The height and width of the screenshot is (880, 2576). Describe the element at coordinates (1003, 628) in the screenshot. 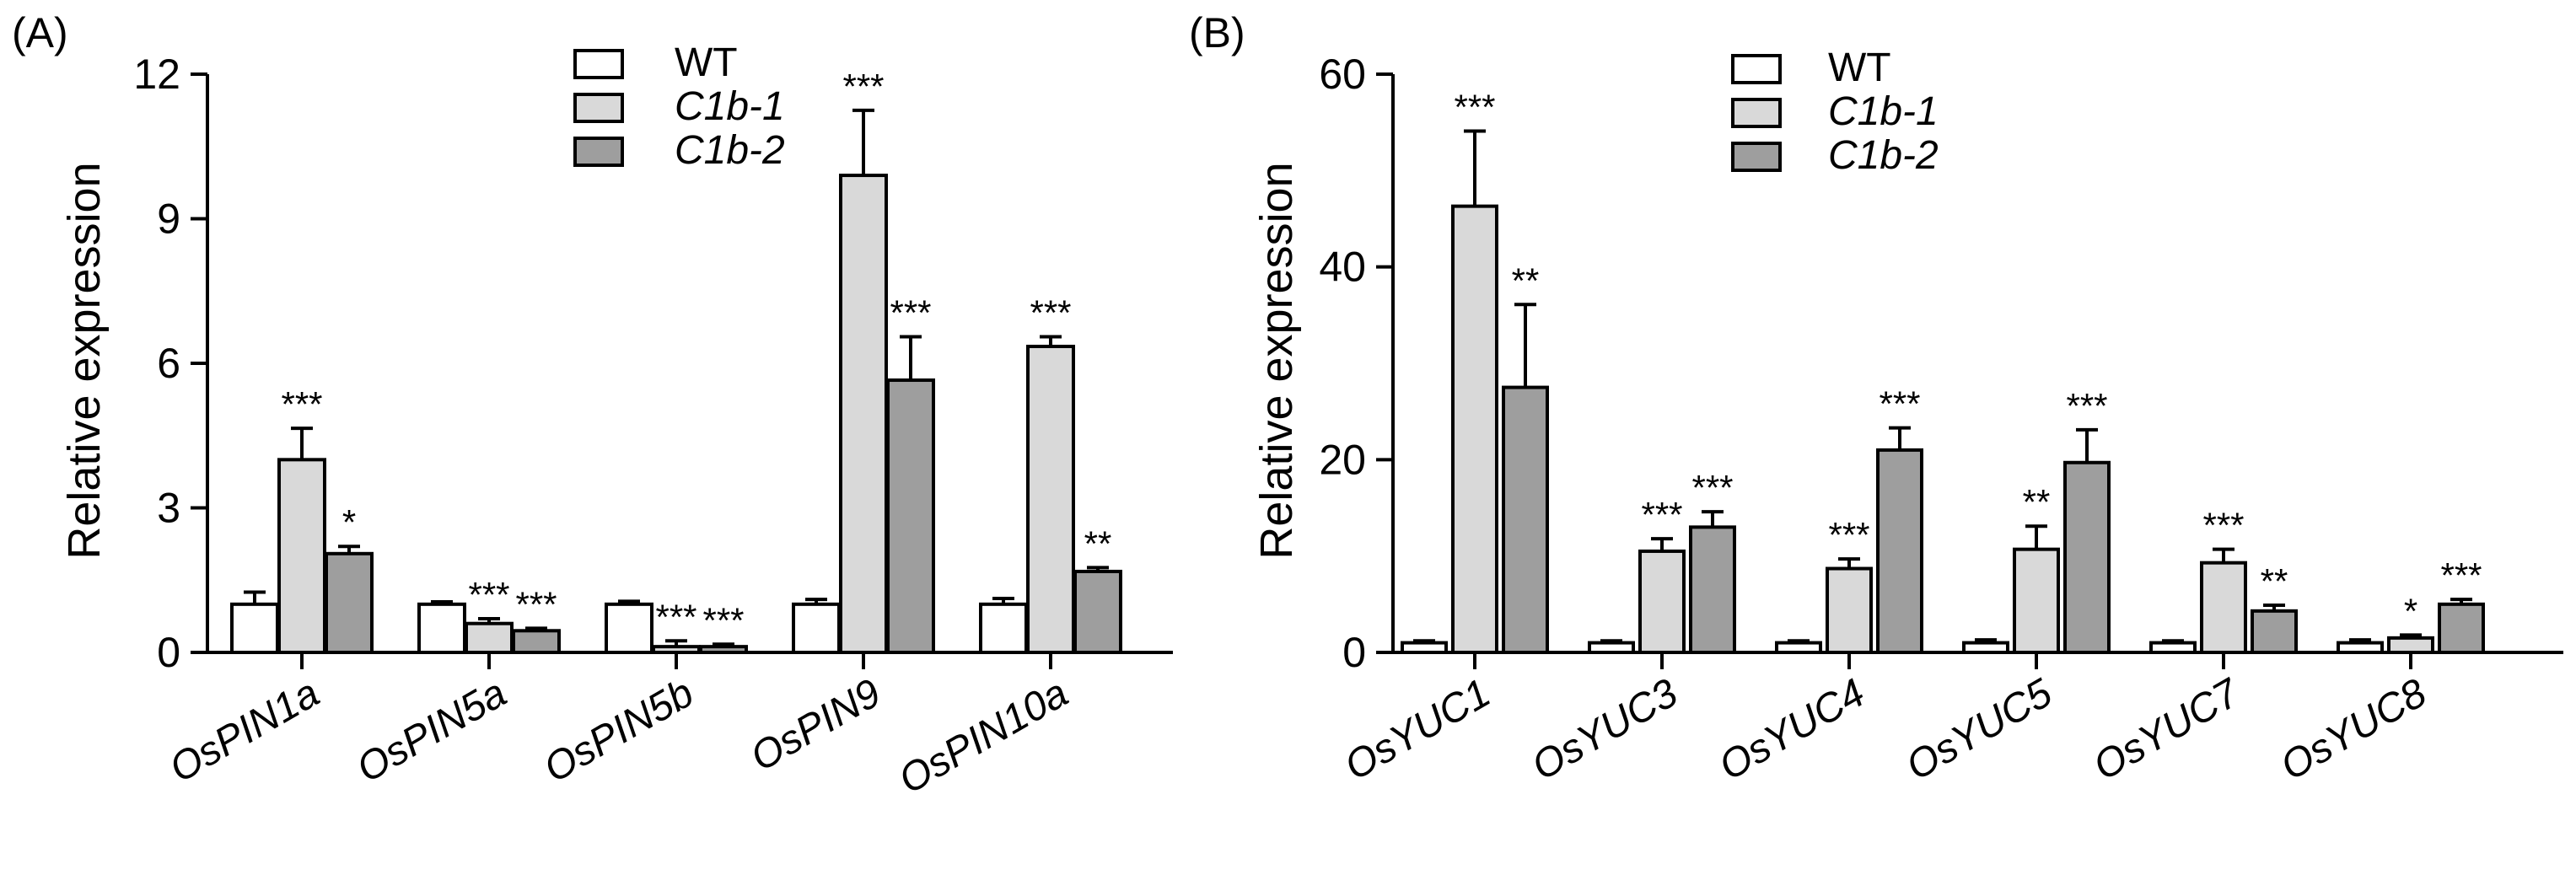

I see `panel-a-bar-ospin10a-wt` at that location.